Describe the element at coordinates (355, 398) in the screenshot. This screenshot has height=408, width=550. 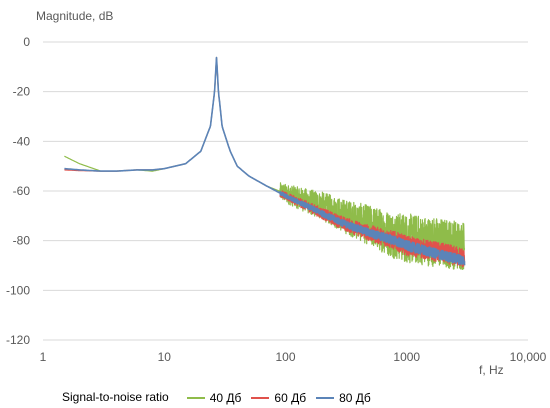
I see `legend-label: 80 Дб` at that location.